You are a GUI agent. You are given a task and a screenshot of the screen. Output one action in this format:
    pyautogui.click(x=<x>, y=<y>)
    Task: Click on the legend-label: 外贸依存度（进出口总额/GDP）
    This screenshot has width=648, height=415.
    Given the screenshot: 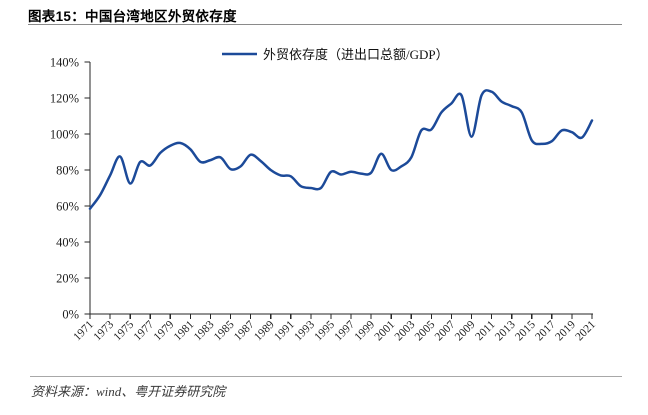 What is the action you would take?
    pyautogui.click(x=356, y=54)
    